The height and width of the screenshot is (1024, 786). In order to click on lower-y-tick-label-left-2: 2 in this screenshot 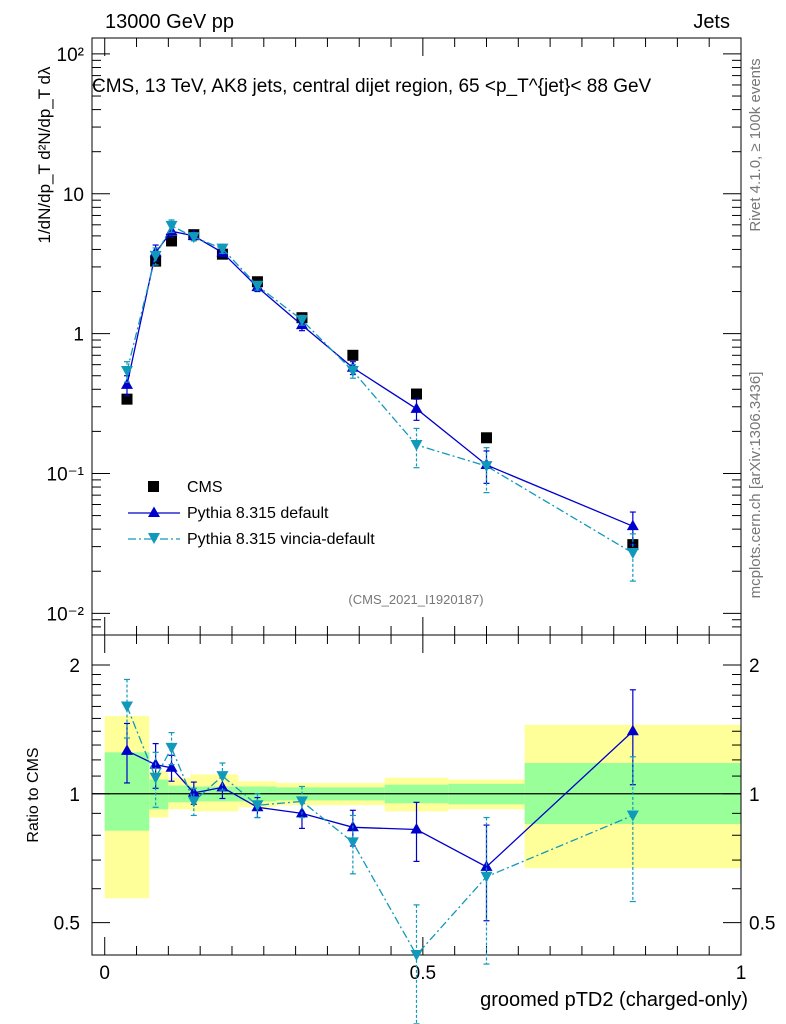, I will do `click(74, 666)`.